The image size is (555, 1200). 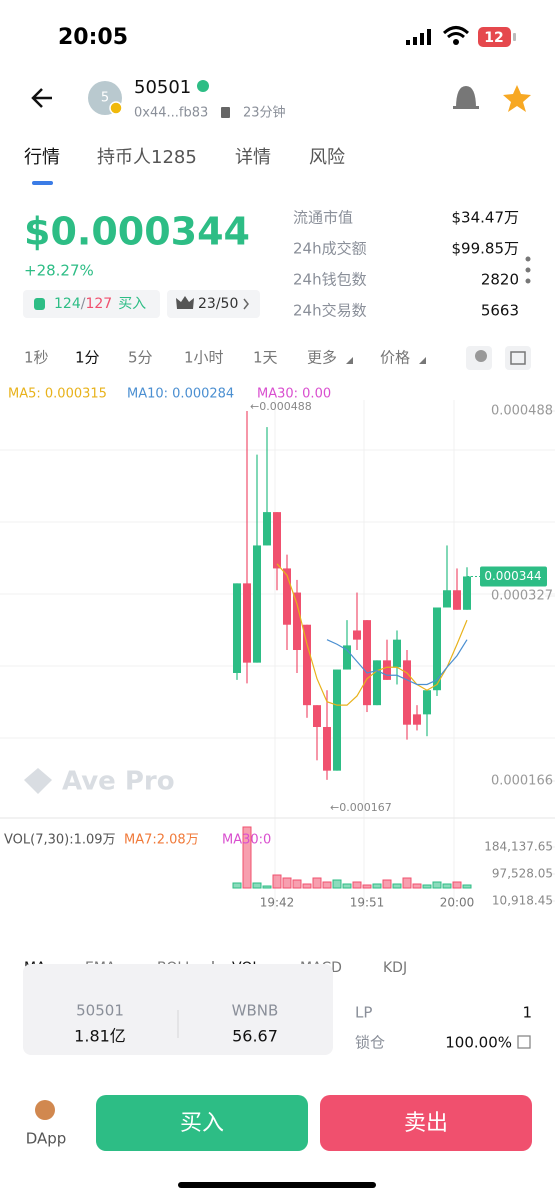 I want to click on interval: 1天, so click(x=265, y=358).